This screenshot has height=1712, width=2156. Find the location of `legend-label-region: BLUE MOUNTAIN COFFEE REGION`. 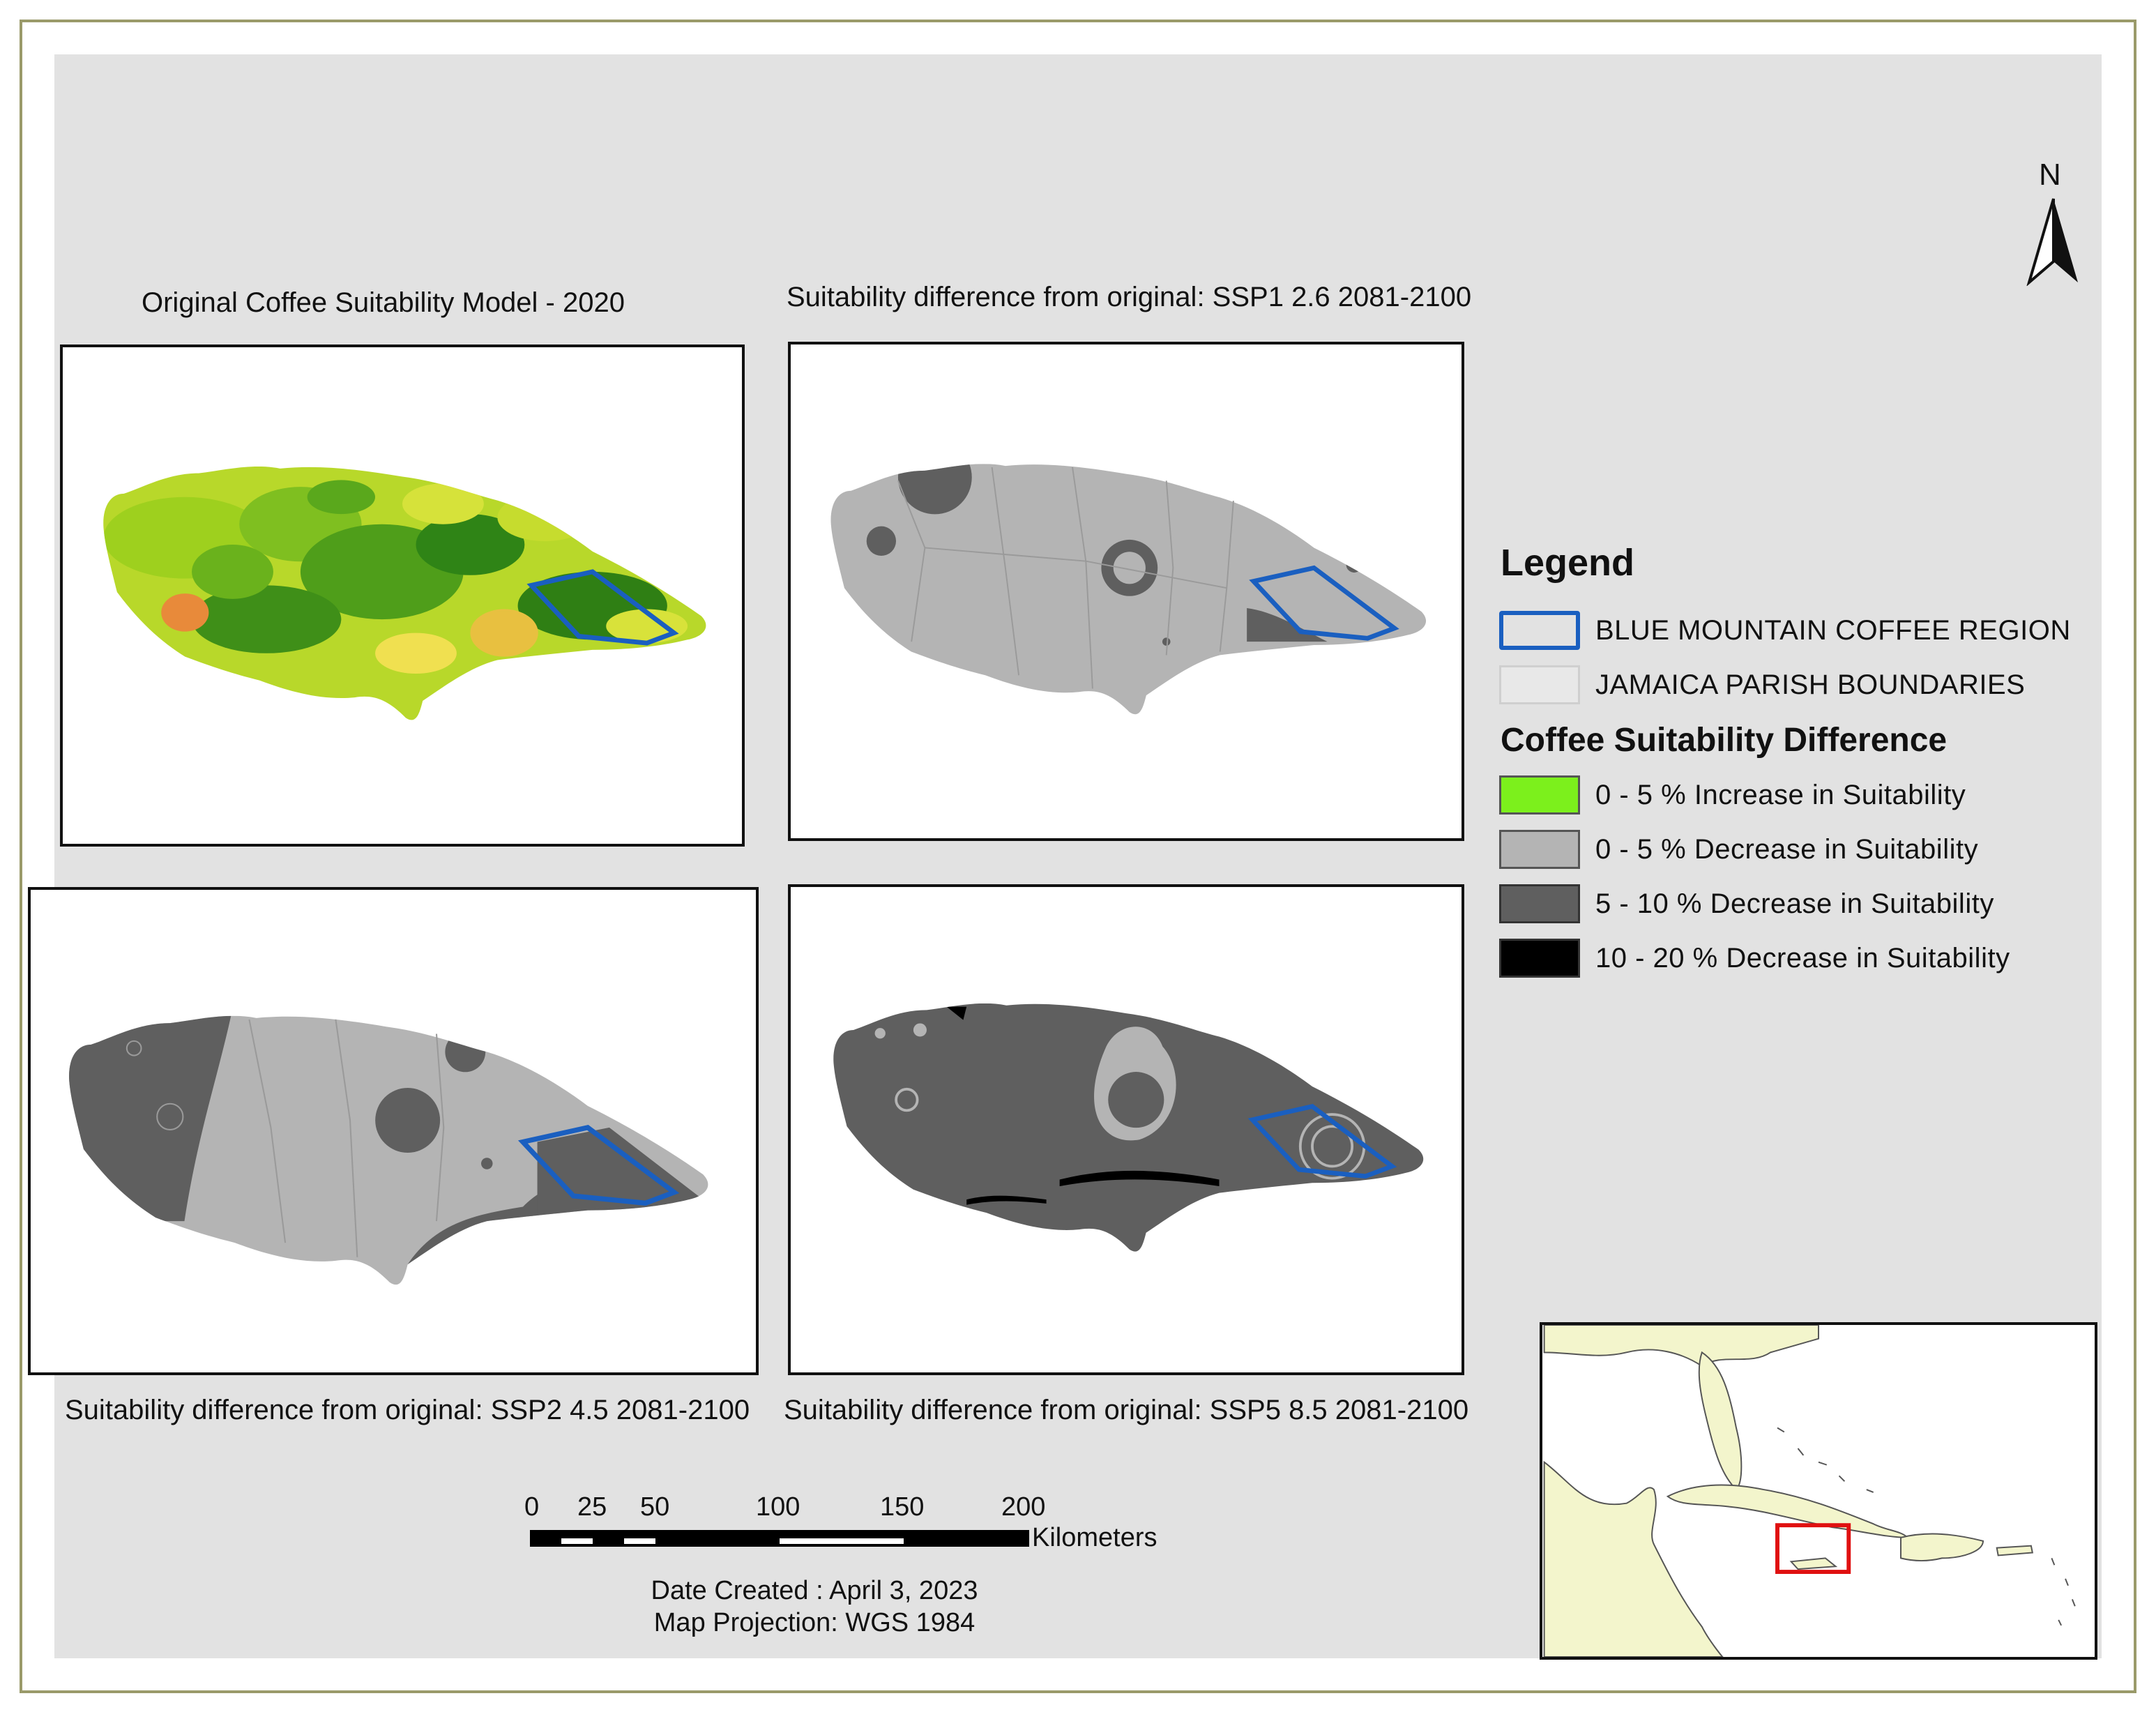

legend-label-region: BLUE MOUNTAIN COFFEE REGION is located at coordinates (1833, 630).